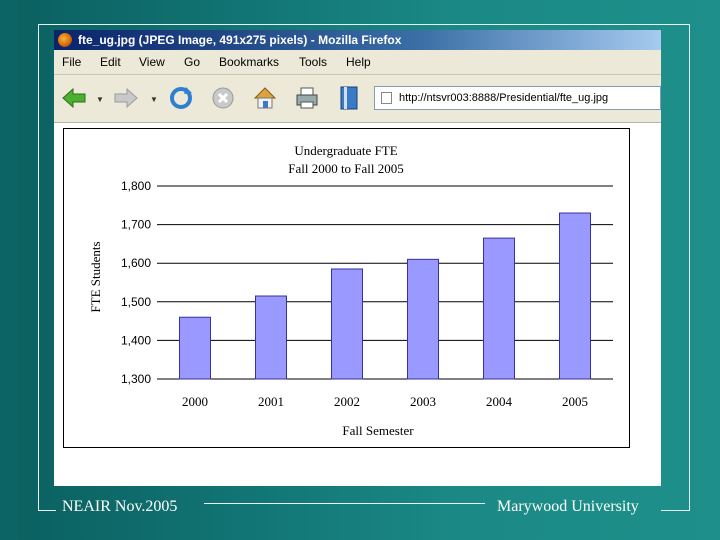  What do you see at coordinates (152, 62) in the screenshot?
I see `menu-view: View` at bounding box center [152, 62].